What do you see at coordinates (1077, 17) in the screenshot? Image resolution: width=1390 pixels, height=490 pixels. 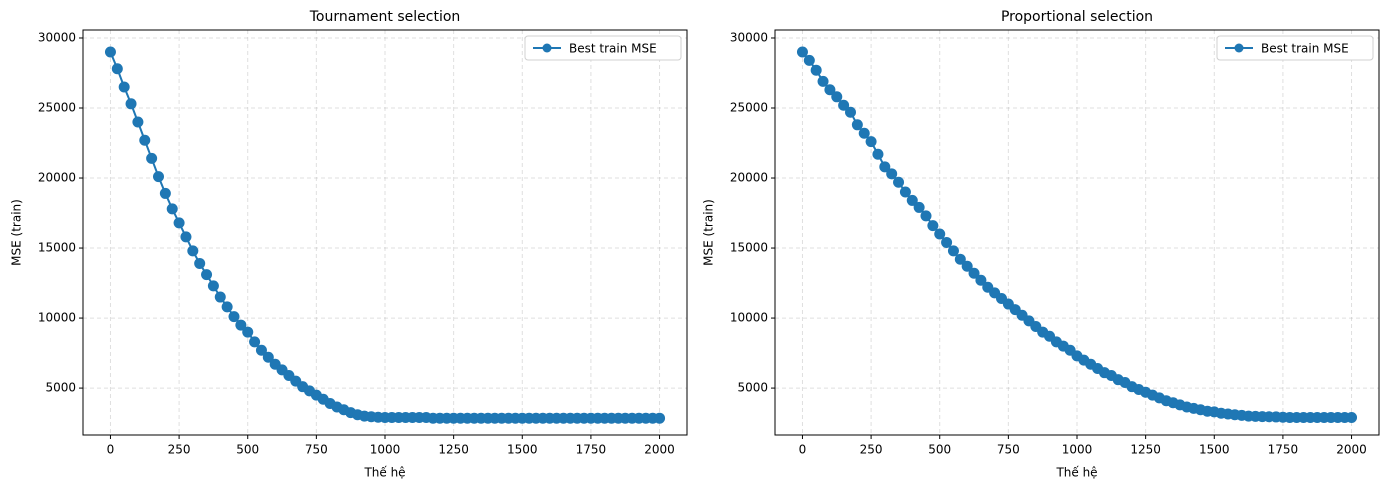 I see `chart-title: Proportional selection` at bounding box center [1077, 17].